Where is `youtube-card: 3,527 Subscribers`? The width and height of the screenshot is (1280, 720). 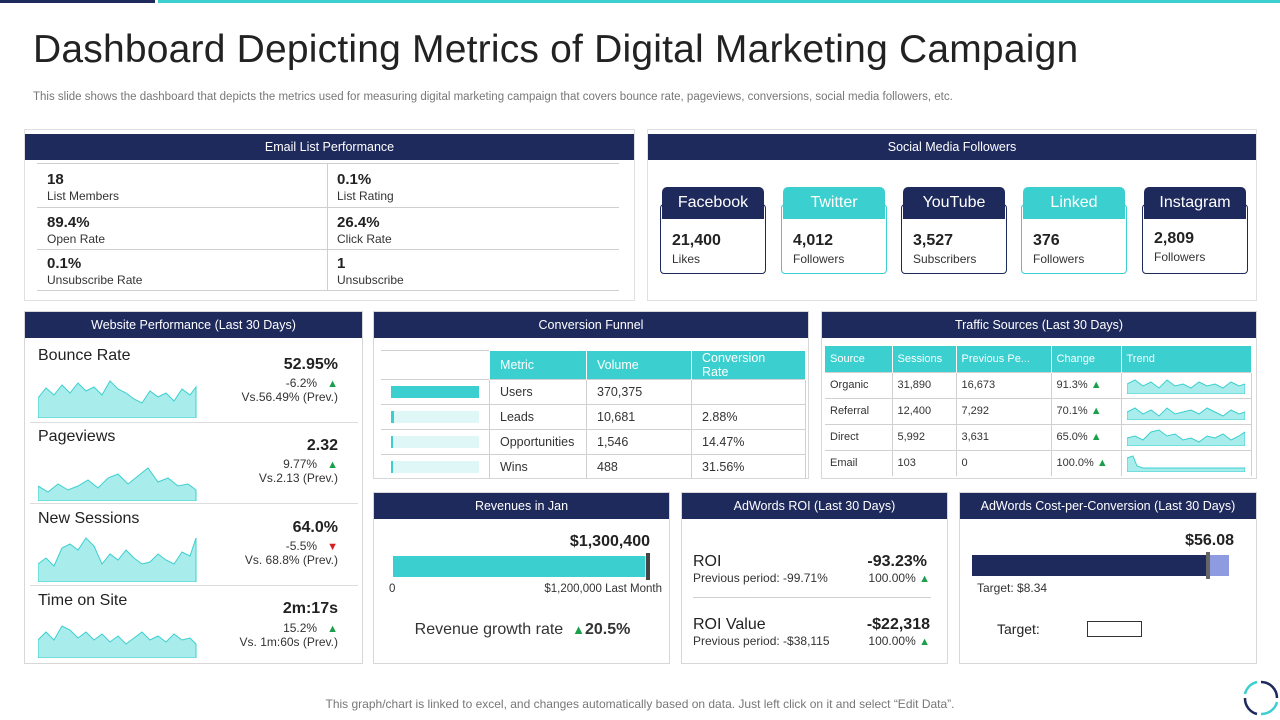
youtube-card: 3,527 Subscribers is located at coordinates (954, 239).